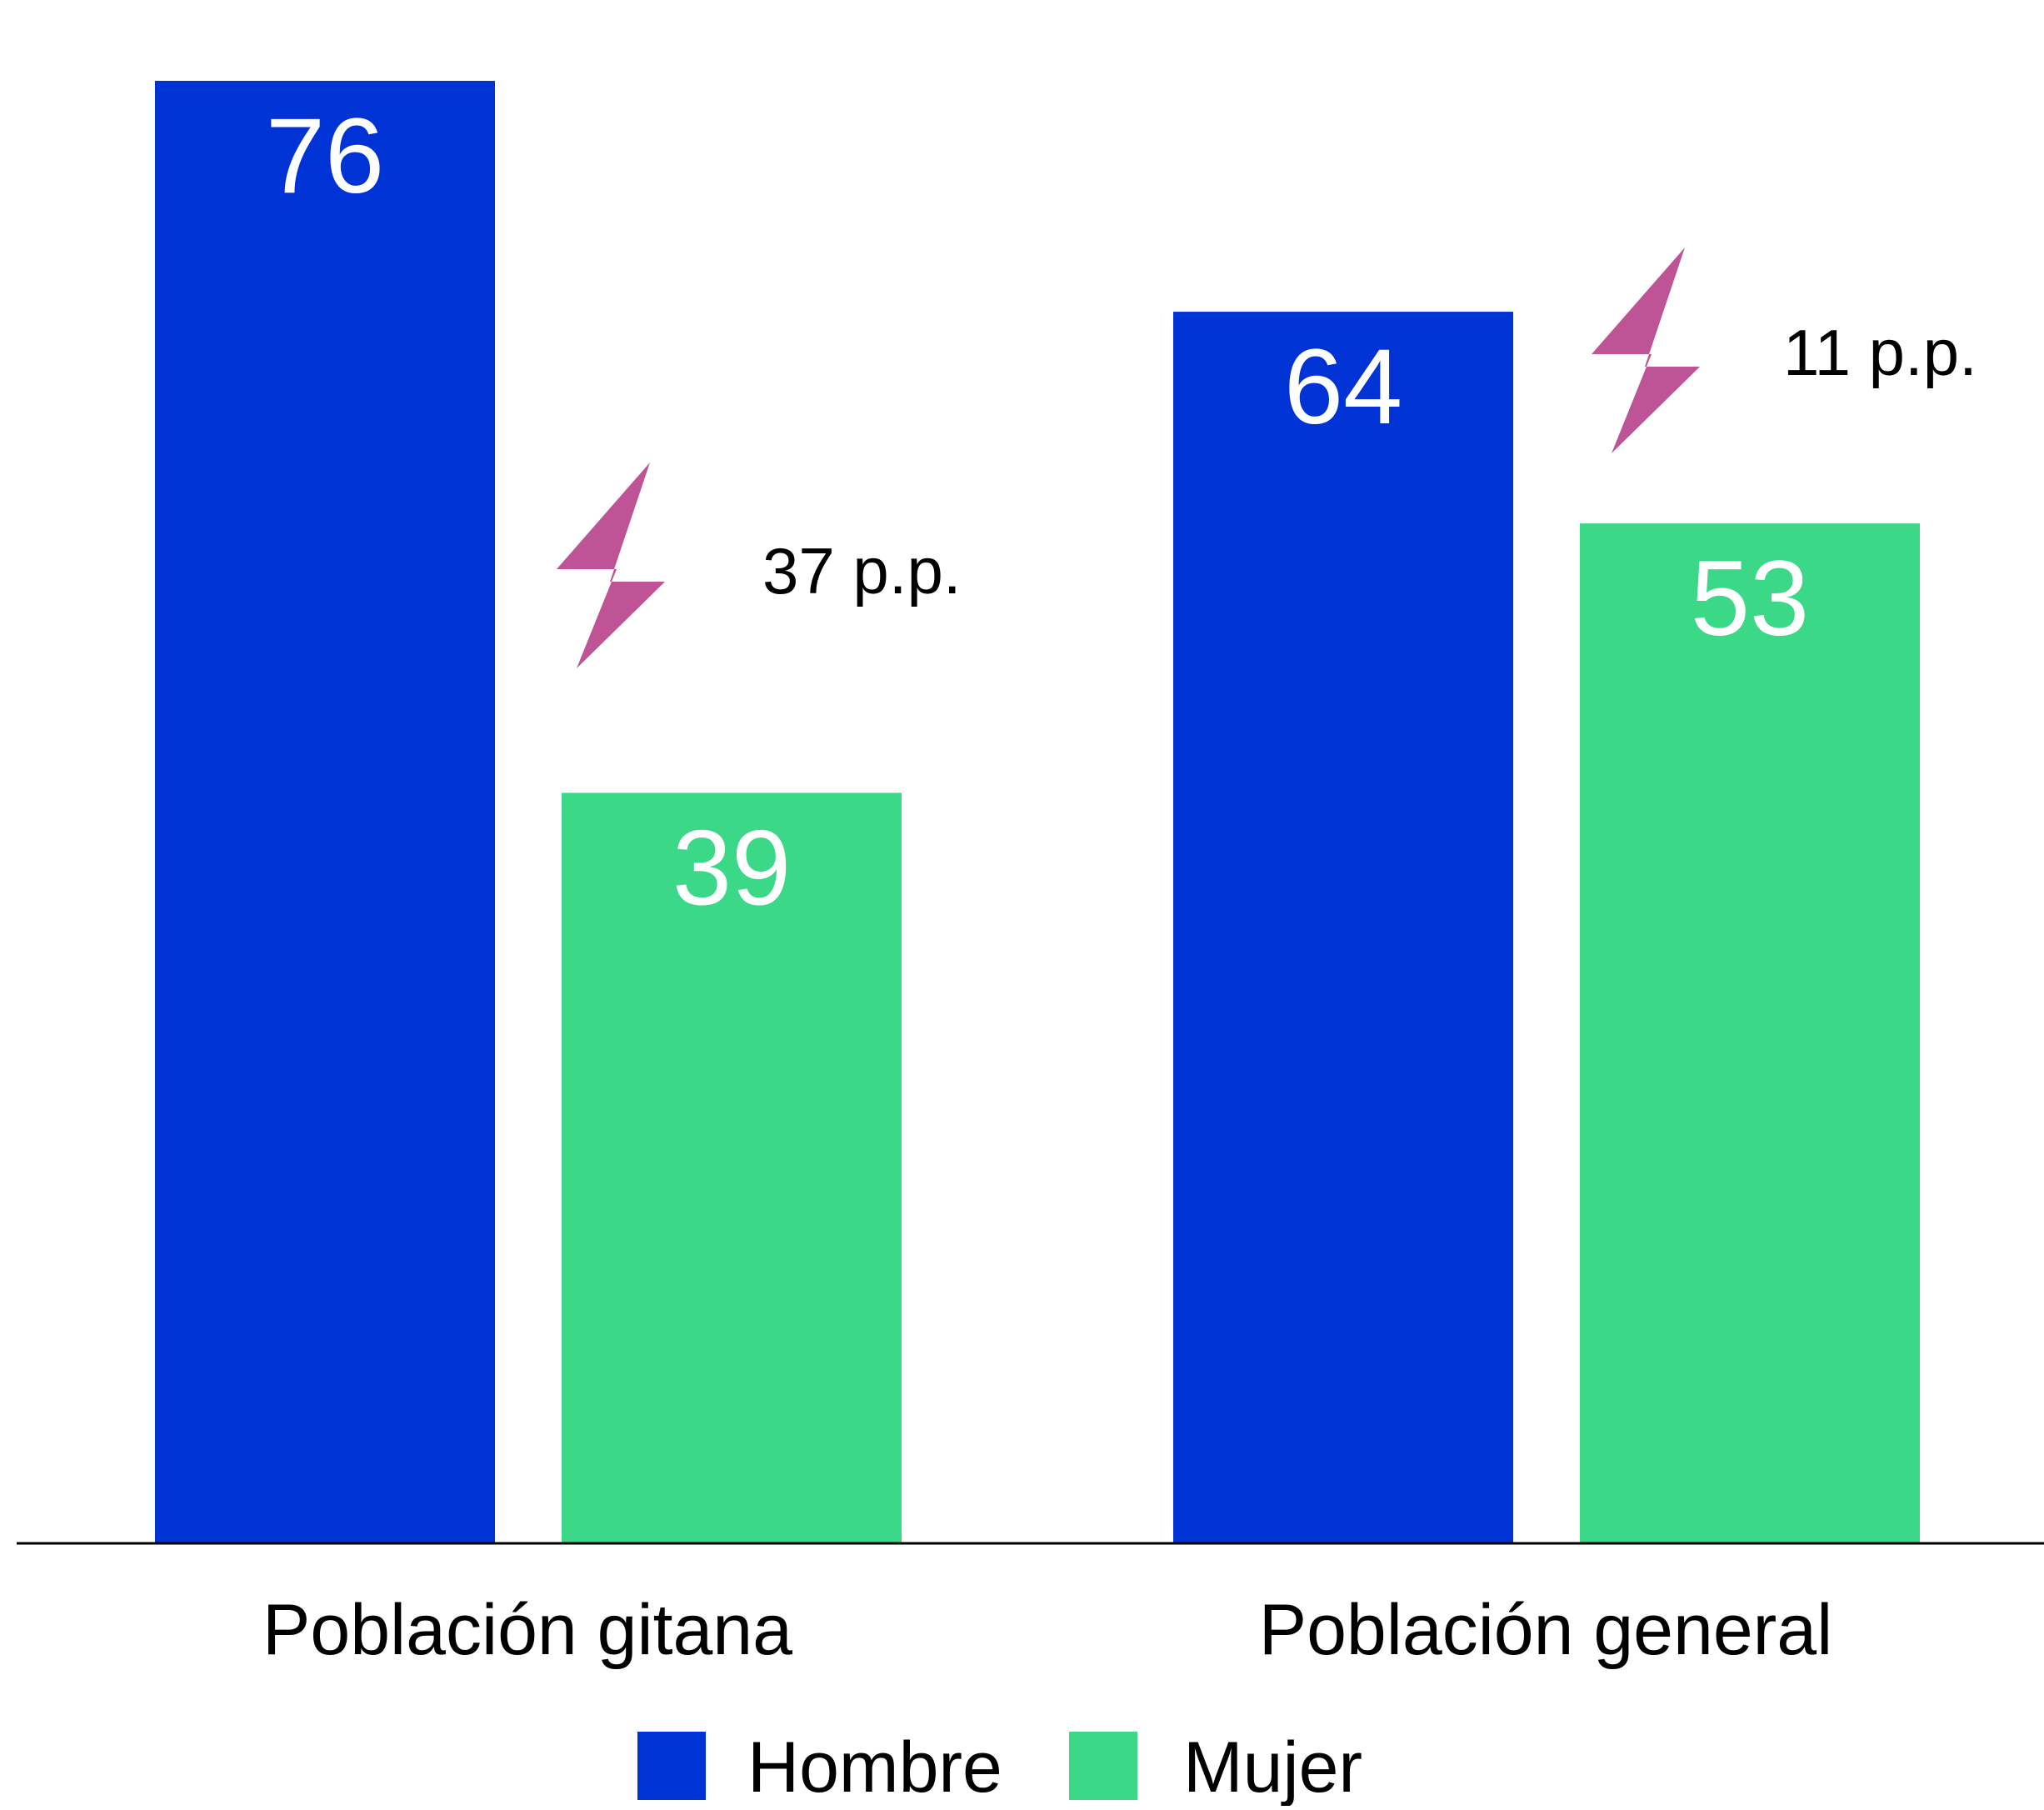 This screenshot has height=1810, width=2044. I want to click on data-label: 53, so click(1750, 598).